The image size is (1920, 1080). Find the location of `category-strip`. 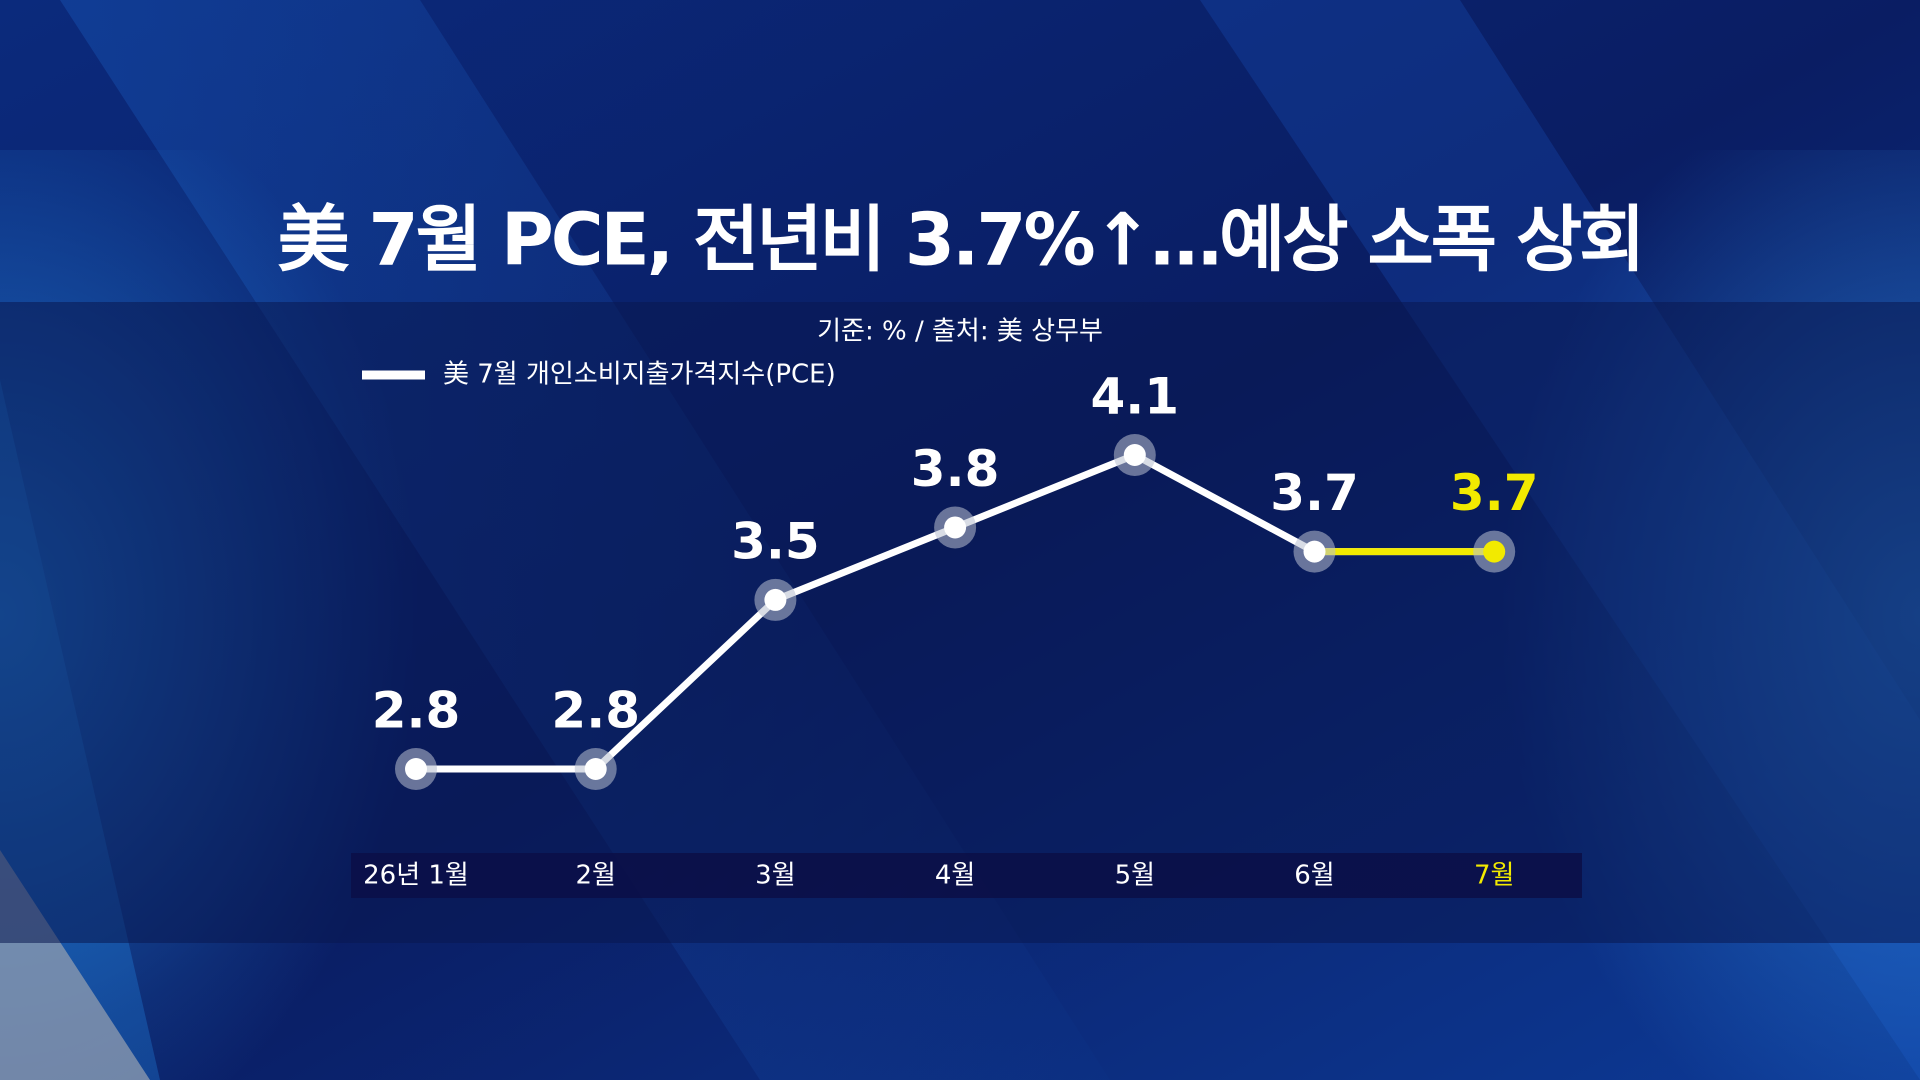

category-strip is located at coordinates (966, 875).